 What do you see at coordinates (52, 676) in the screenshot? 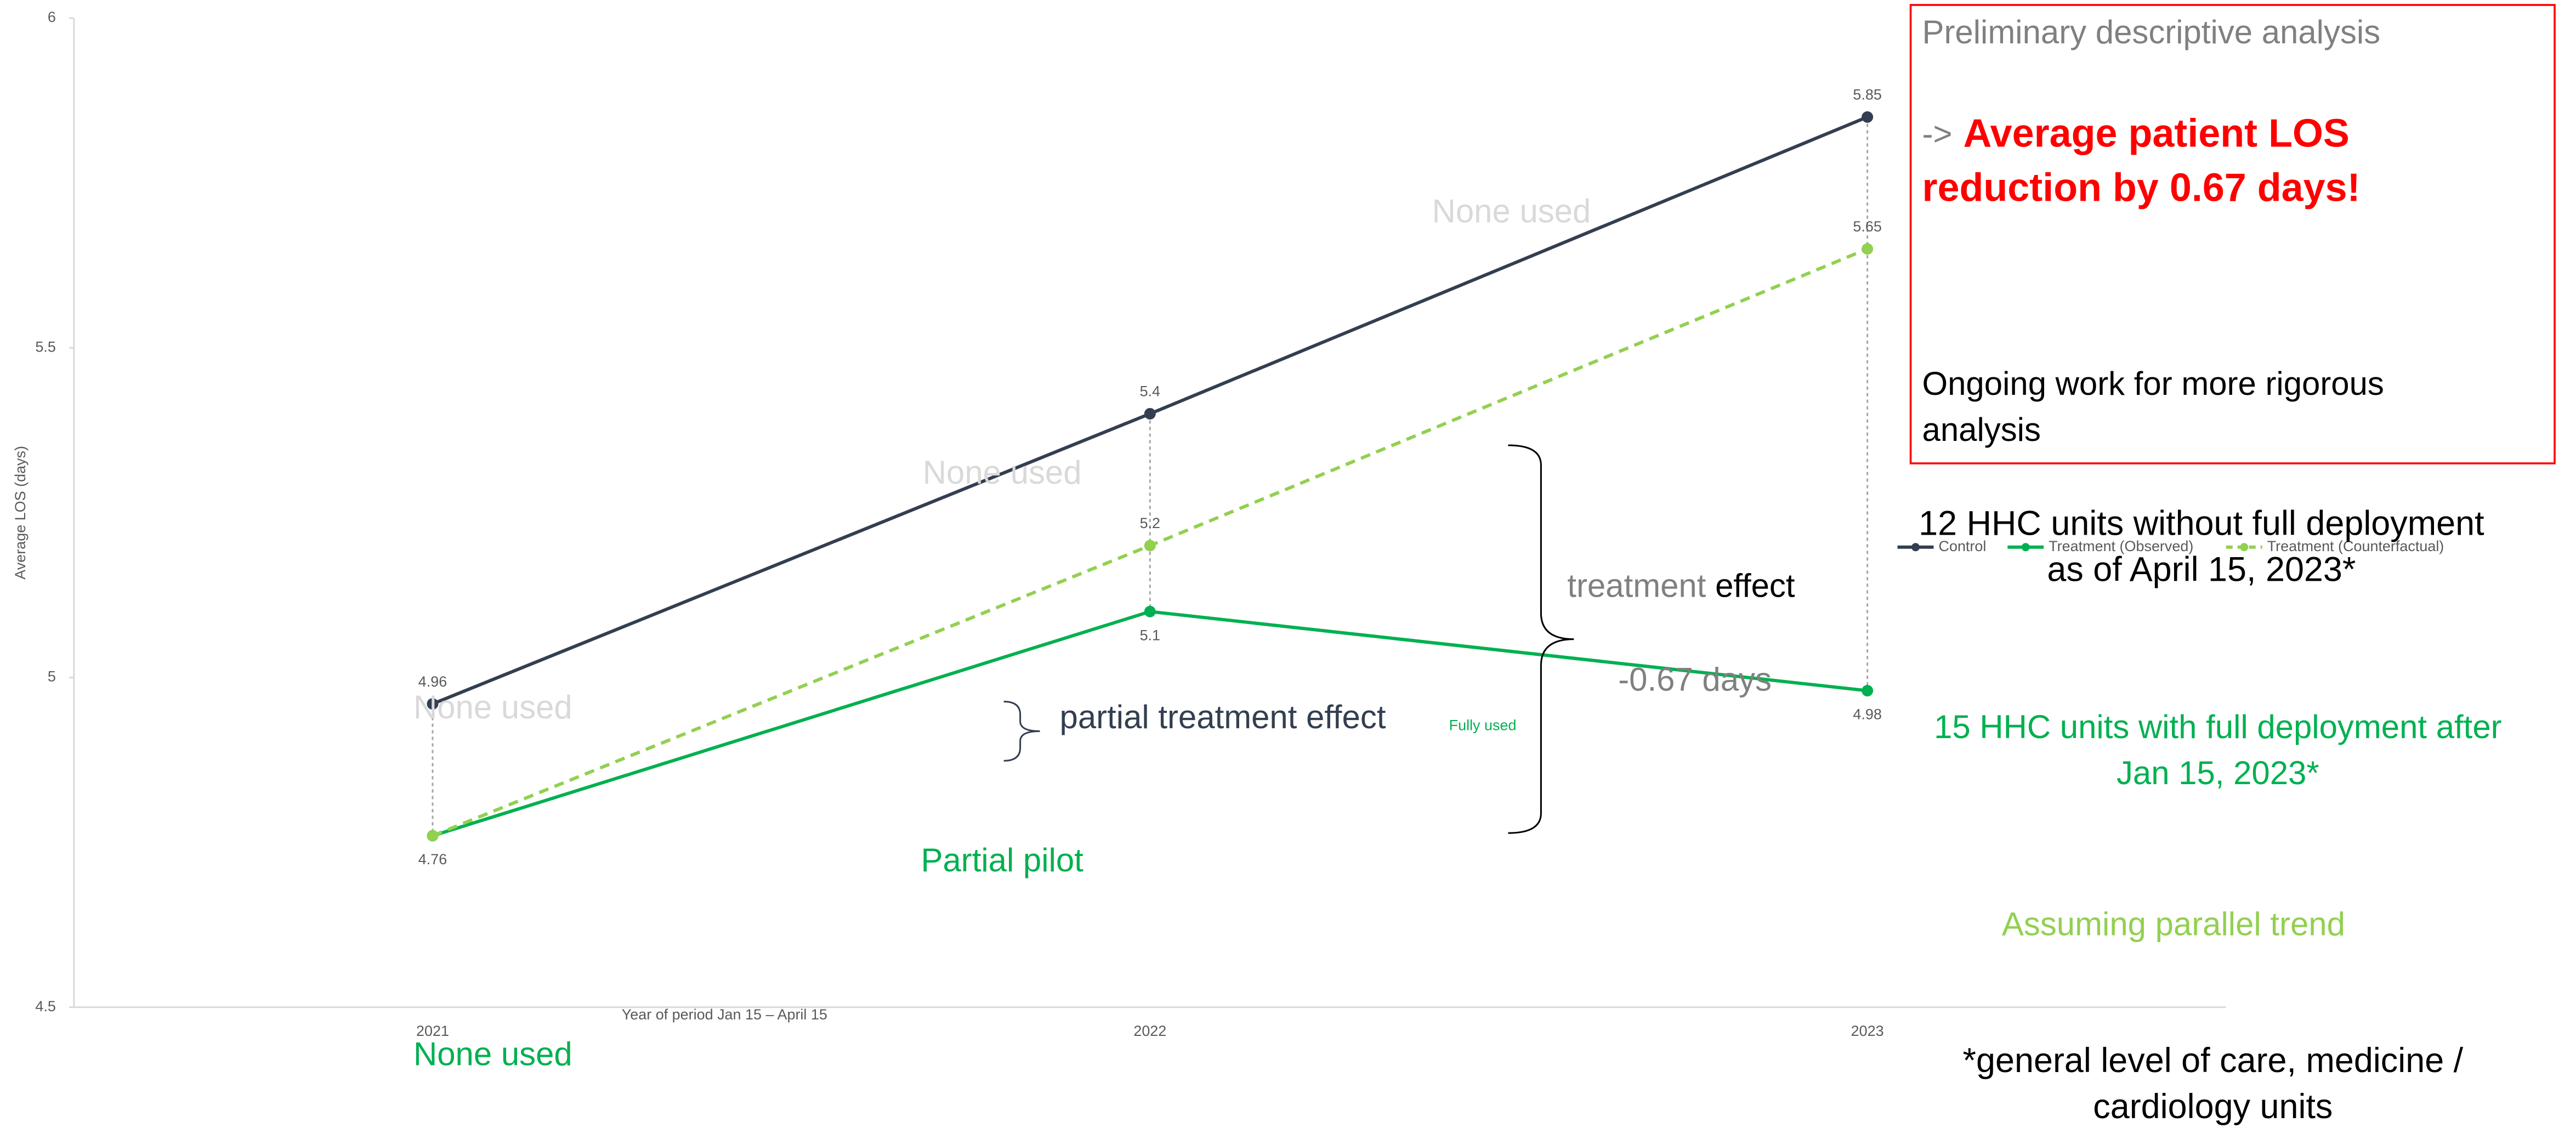
I see `y-tick-label: 5` at bounding box center [52, 676].